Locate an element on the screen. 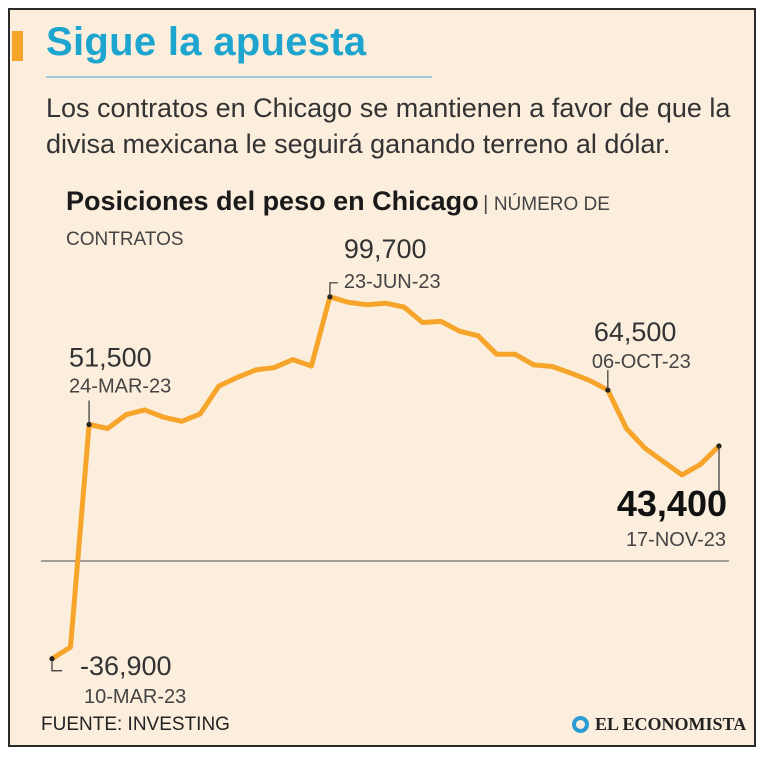 The width and height of the screenshot is (768, 757). chart-unit: NÚMERO DE CONTRATOS is located at coordinates (338, 222).